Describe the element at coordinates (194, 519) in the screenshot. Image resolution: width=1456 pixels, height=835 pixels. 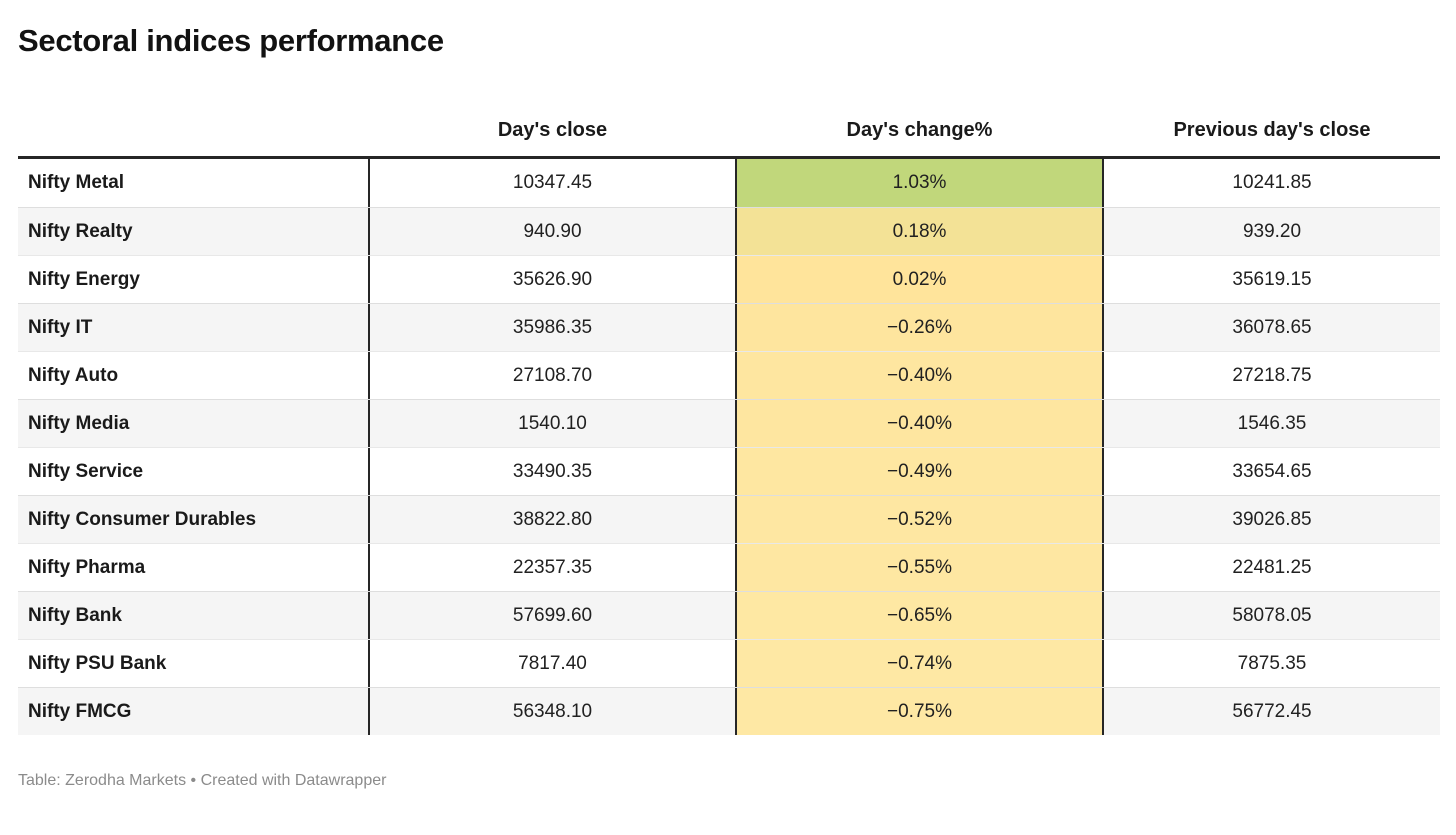
I see `row-label: Nifty Consumer Durables` at that location.